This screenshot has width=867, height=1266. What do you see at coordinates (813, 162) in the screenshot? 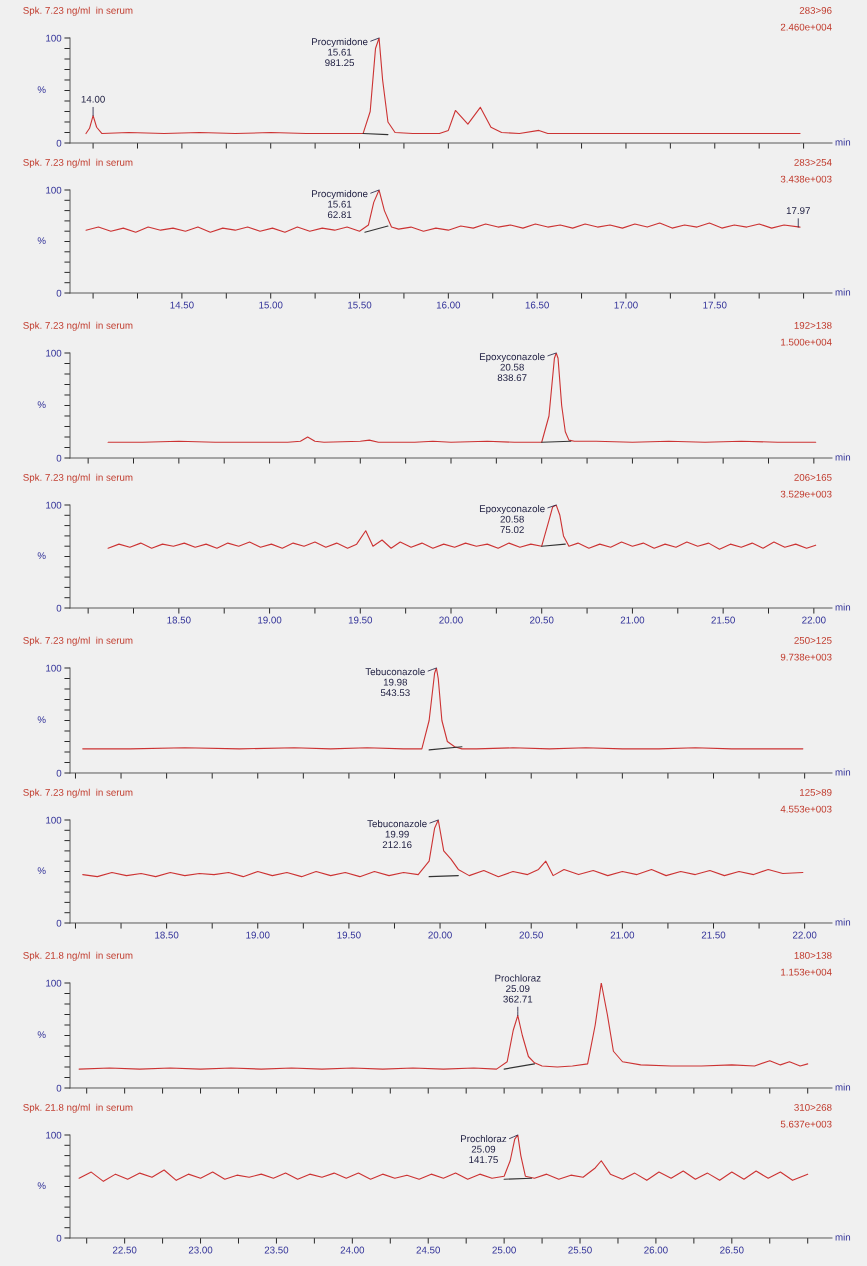
I see `text: 283>254` at bounding box center [813, 162].